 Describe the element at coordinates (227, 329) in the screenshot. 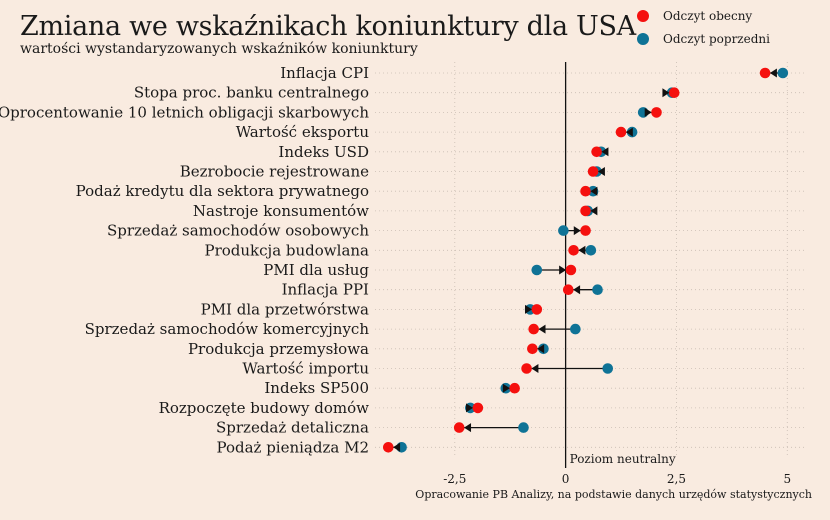

I see `category-label: Sprzedaż samochodów komercyjnych` at that location.